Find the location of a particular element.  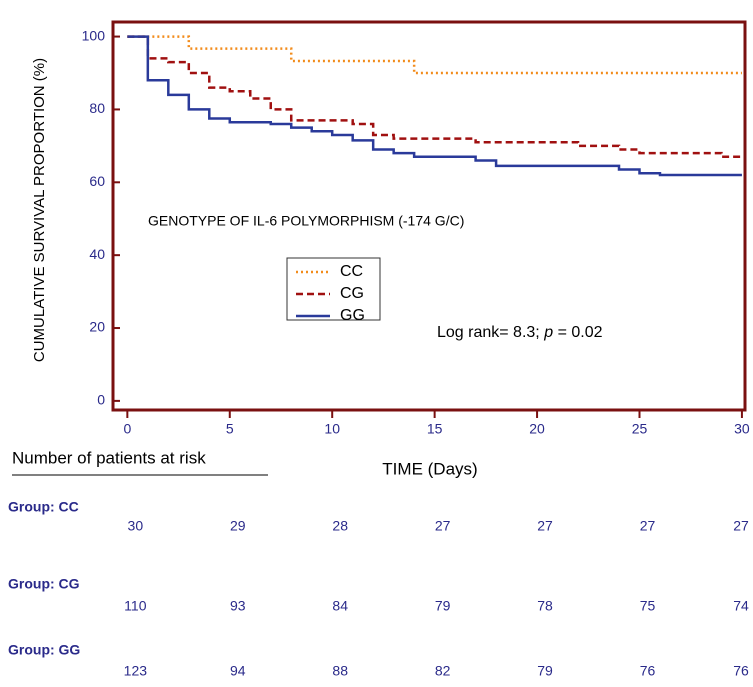

risk-count: 94 is located at coordinates (238, 671).